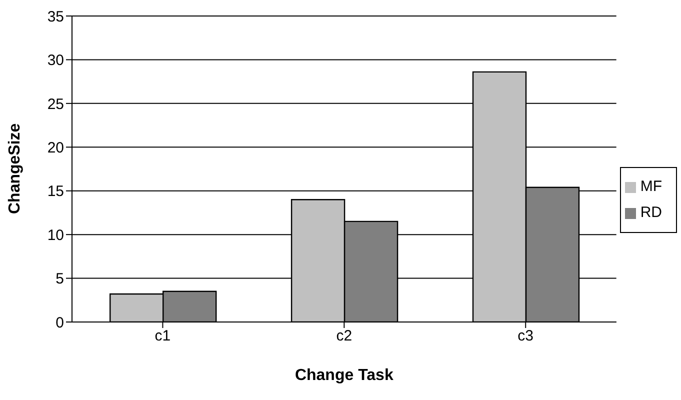 This screenshot has width=681, height=400. What do you see at coordinates (162, 336) in the screenshot?
I see `x-tick-label: c1` at bounding box center [162, 336].